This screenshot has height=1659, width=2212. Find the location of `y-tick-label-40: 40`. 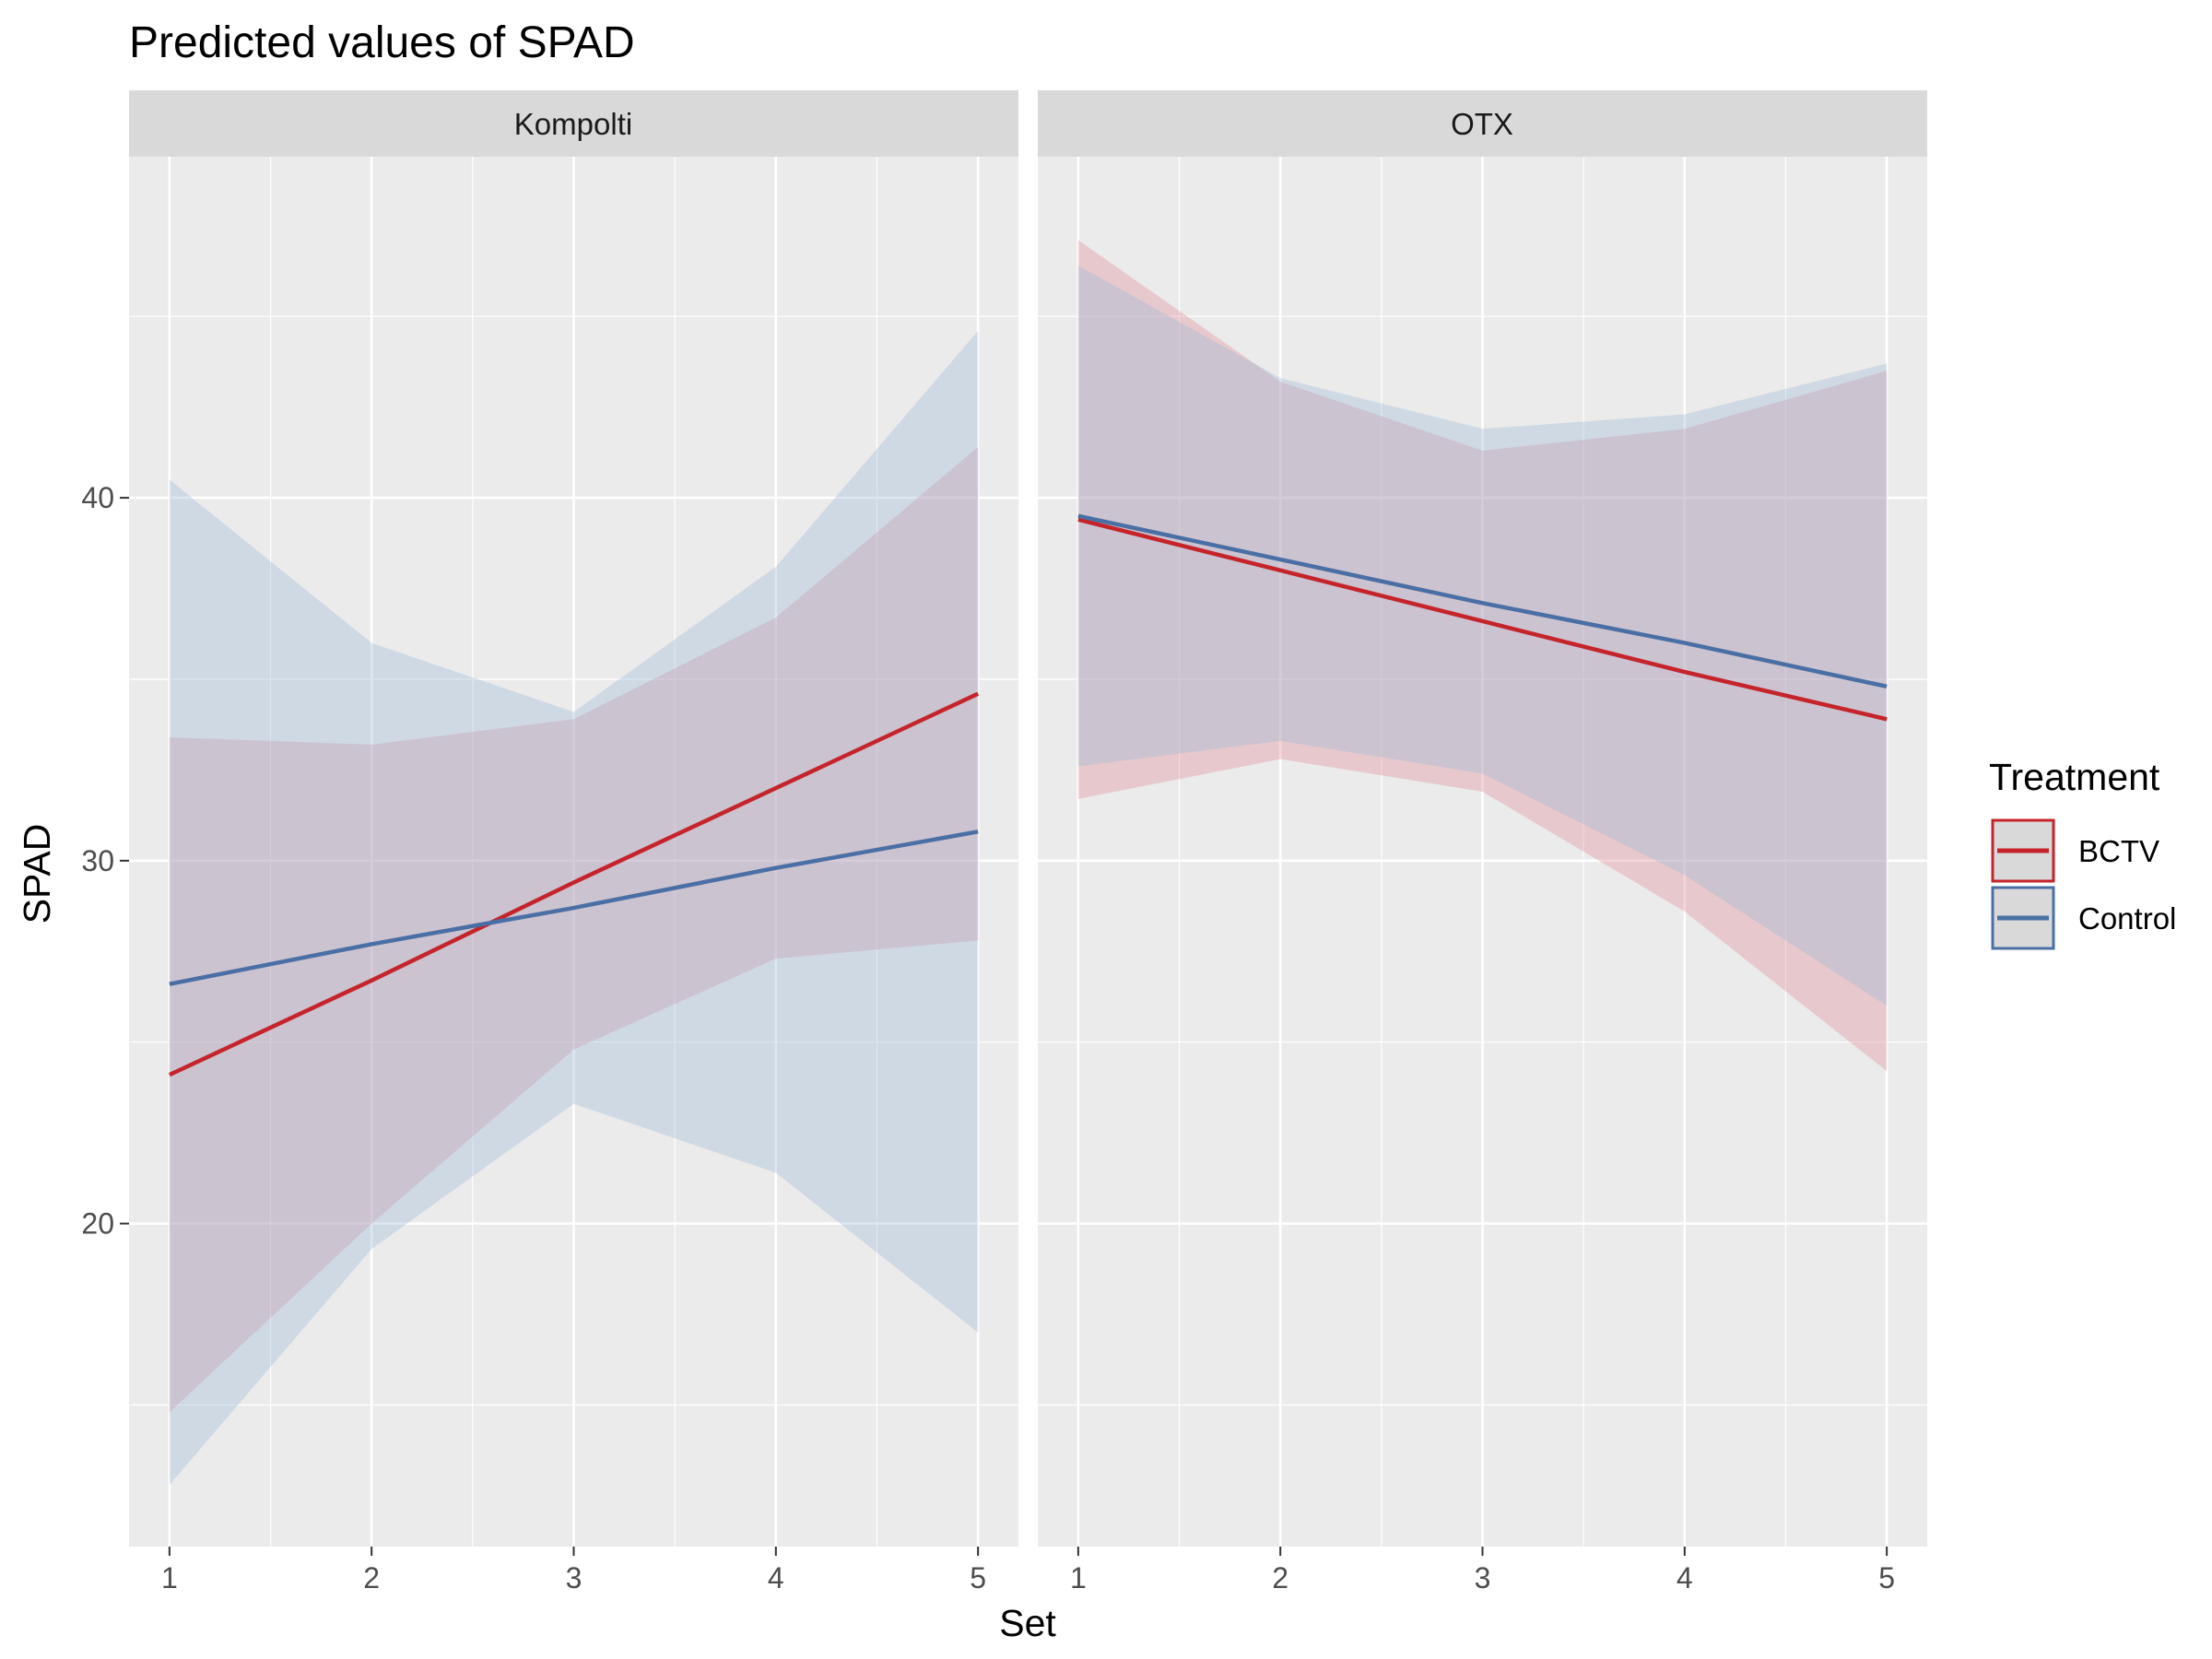

y-tick-label-40: 40 is located at coordinates (97, 497).